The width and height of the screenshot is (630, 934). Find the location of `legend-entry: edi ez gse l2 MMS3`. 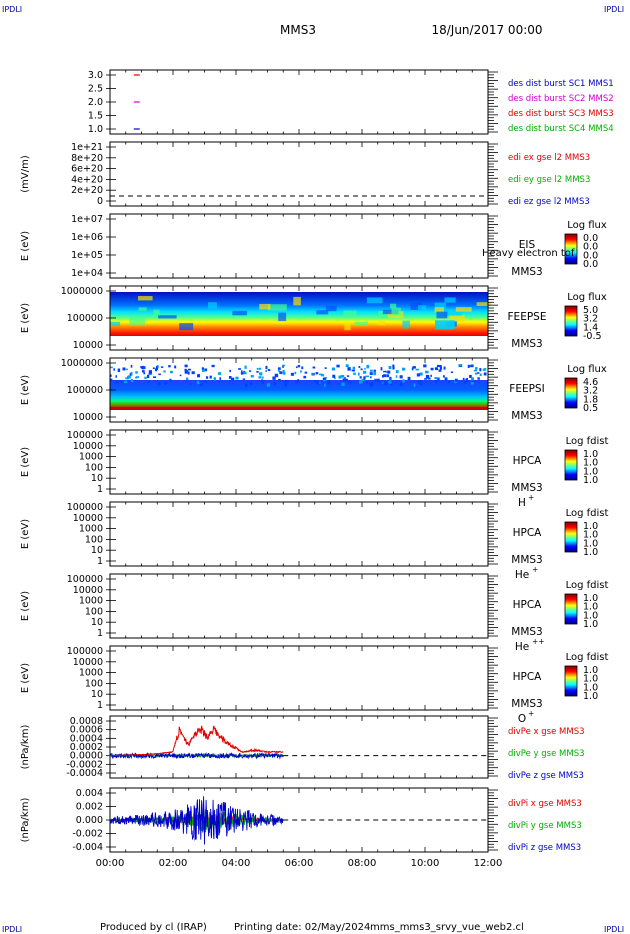

legend-entry: edi ez gse l2 MMS3 is located at coordinates (549, 202).